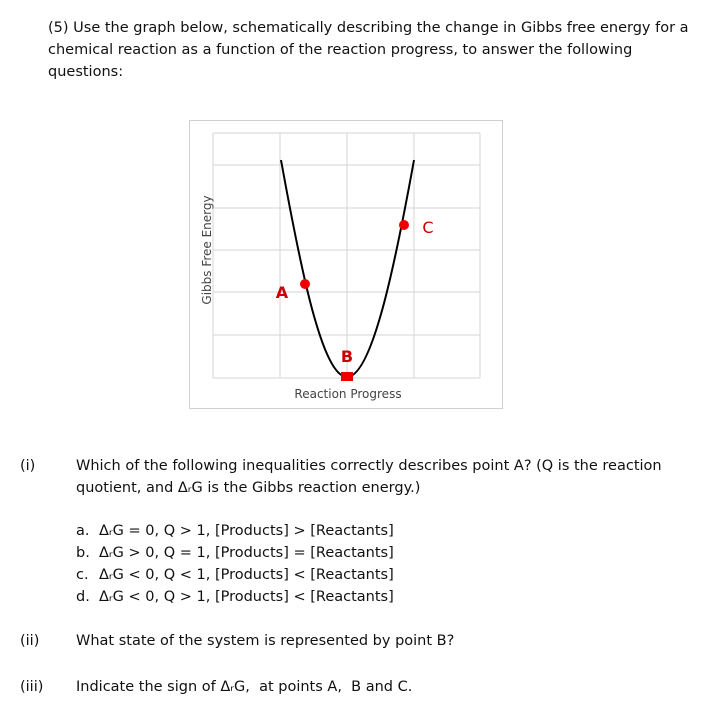 Image resolution: width=702 pixels, height=701 pixels. I want to click on option-text: ΔᵣG = 0, Q > 1, [Products] > [Reactants], so click(246, 531).